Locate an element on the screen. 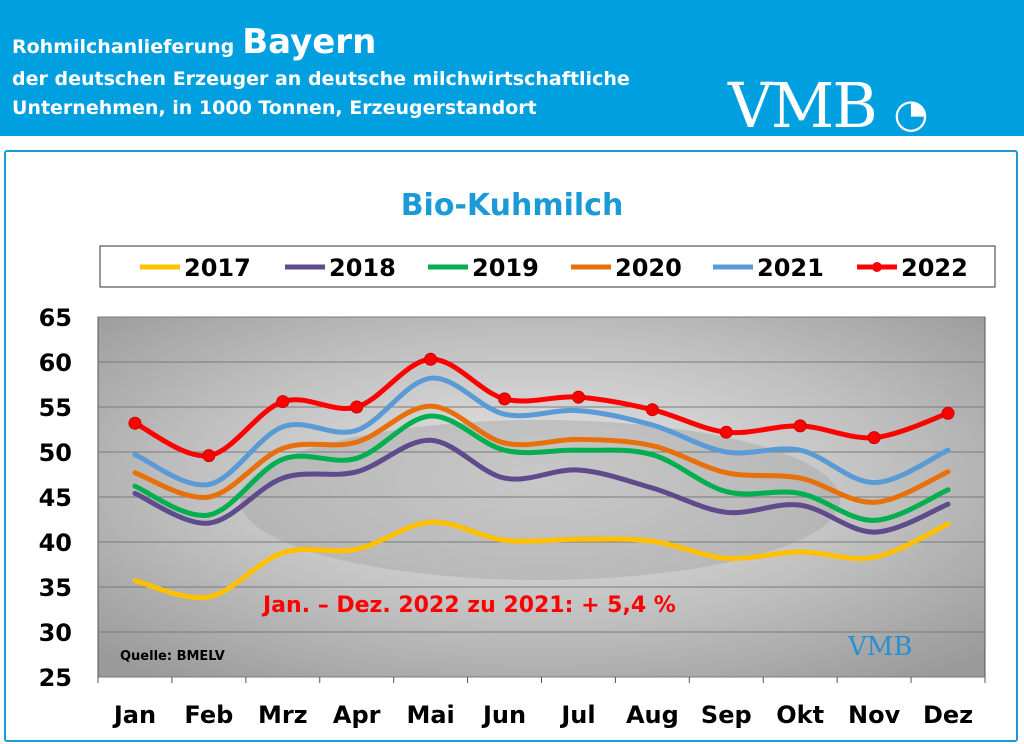 The height and width of the screenshot is (744, 1024). watermark-logo: VMB is located at coordinates (880, 647).